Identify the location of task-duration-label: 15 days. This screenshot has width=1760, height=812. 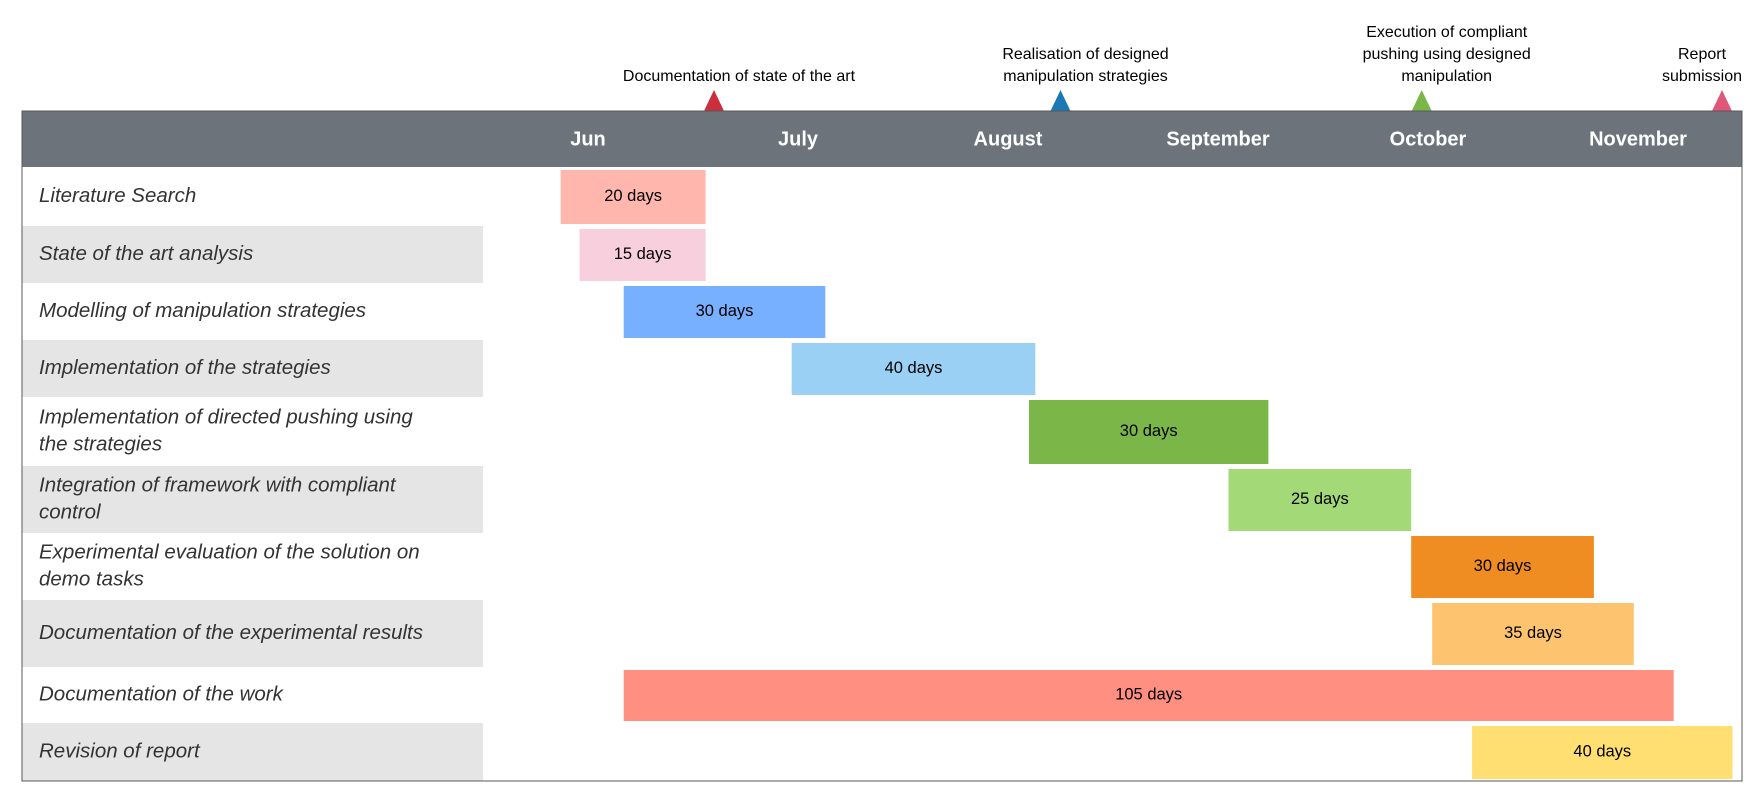
(643, 254).